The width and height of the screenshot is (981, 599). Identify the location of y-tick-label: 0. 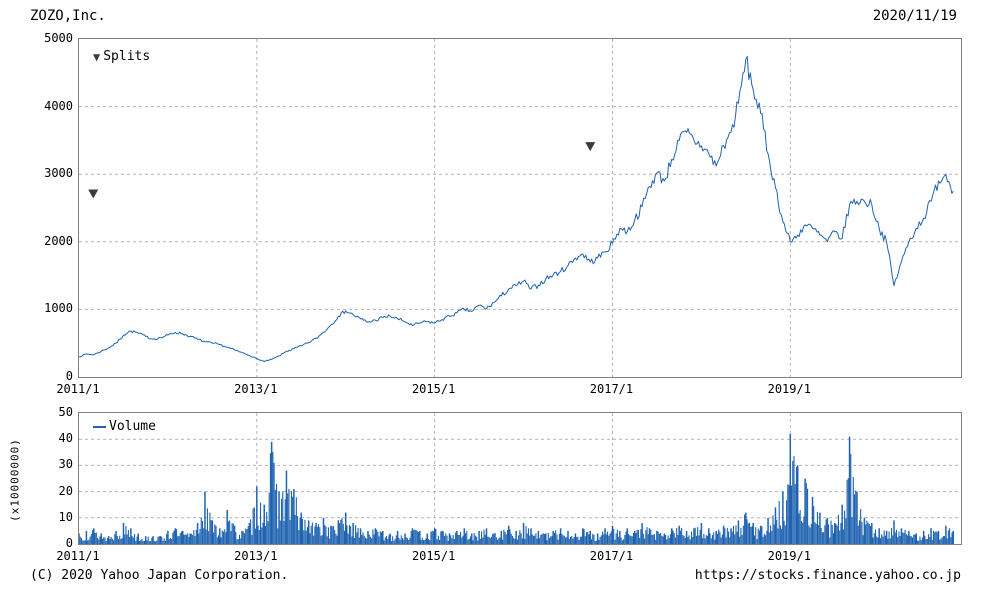
(69, 376).